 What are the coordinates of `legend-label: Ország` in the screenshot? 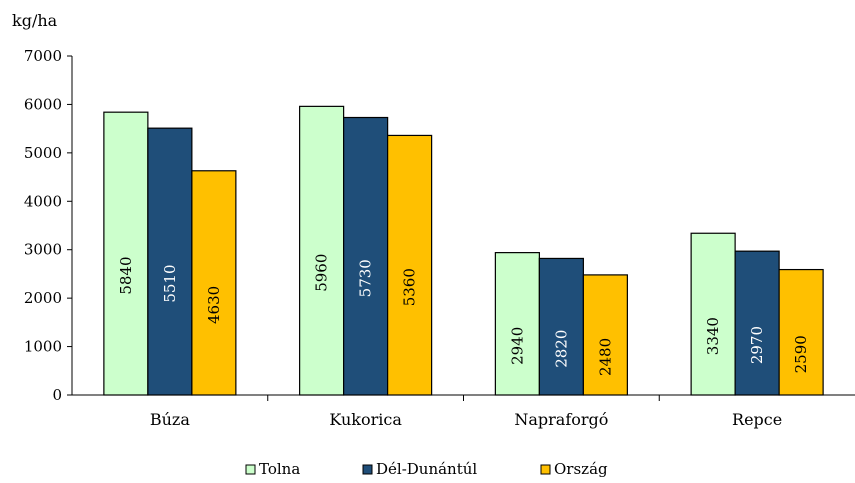 It's located at (581, 469).